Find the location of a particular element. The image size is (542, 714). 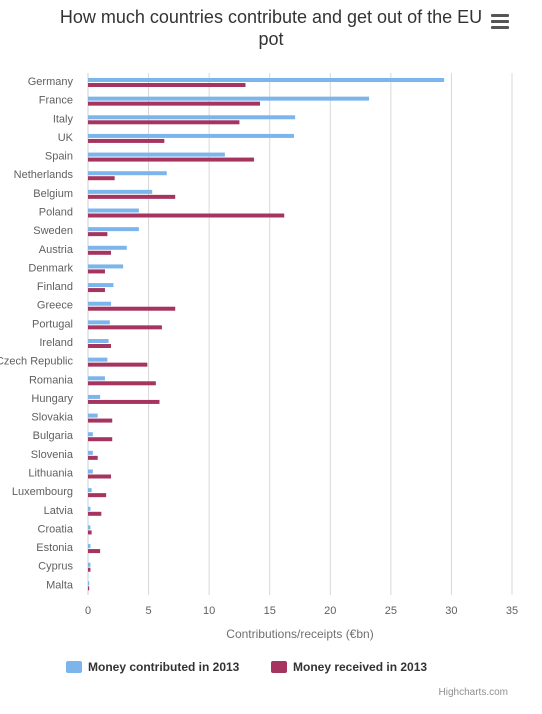

legend-item-contributed: Money contributed in 2013 is located at coordinates (152, 667).